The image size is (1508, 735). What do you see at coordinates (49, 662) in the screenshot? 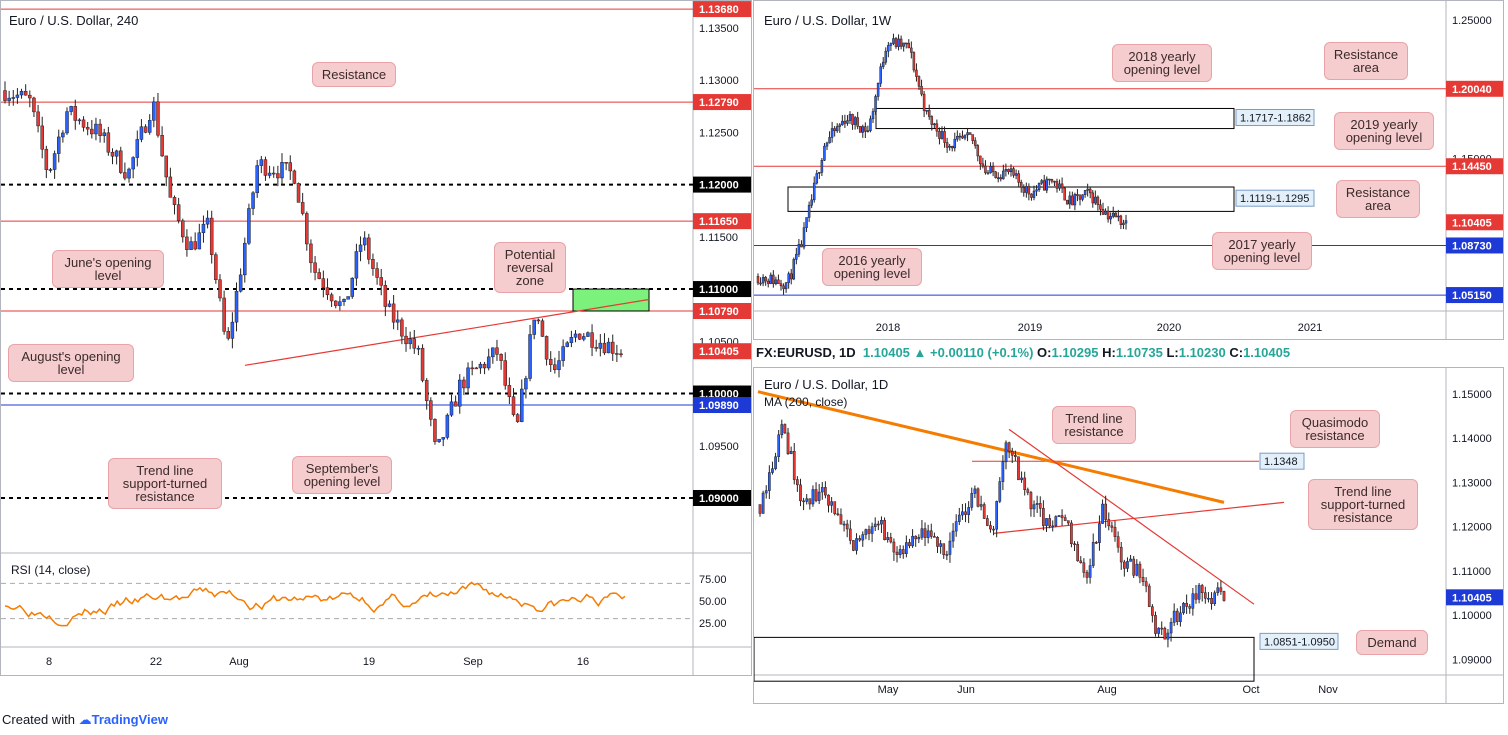
I see `x-tick-label: 8` at bounding box center [49, 662].